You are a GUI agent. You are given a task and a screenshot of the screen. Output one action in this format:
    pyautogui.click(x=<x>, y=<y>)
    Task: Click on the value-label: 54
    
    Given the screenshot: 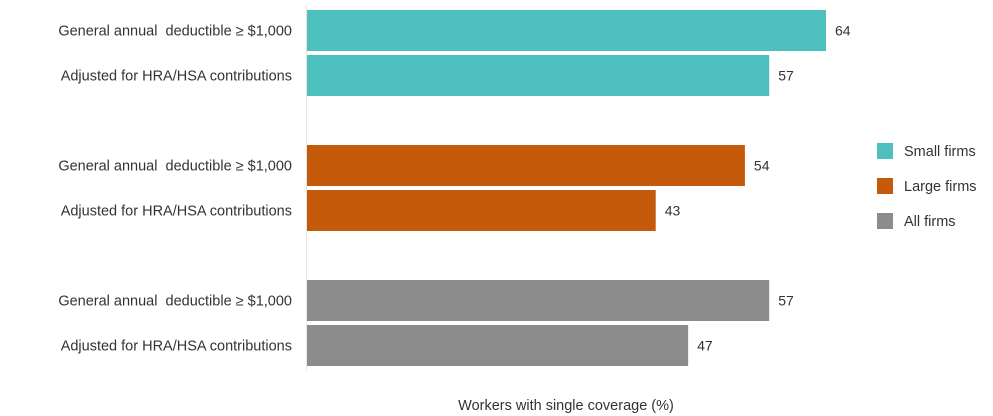 What is the action you would take?
    pyautogui.click(x=762, y=166)
    